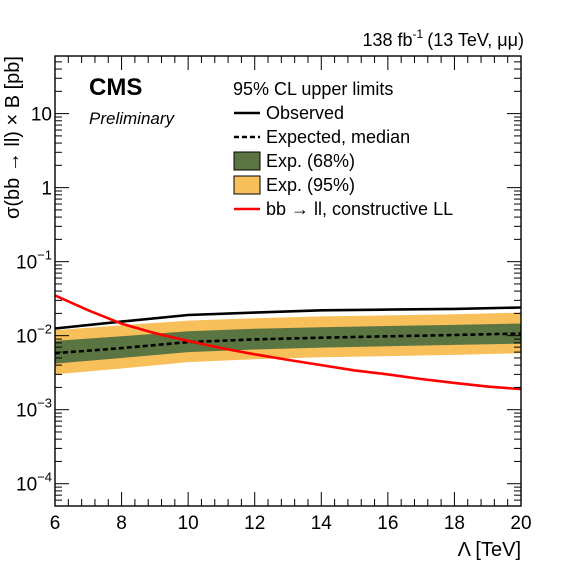 This screenshot has height=563, width=580. What do you see at coordinates (55, 523) in the screenshot?
I see `x-tick-label: 6` at bounding box center [55, 523].